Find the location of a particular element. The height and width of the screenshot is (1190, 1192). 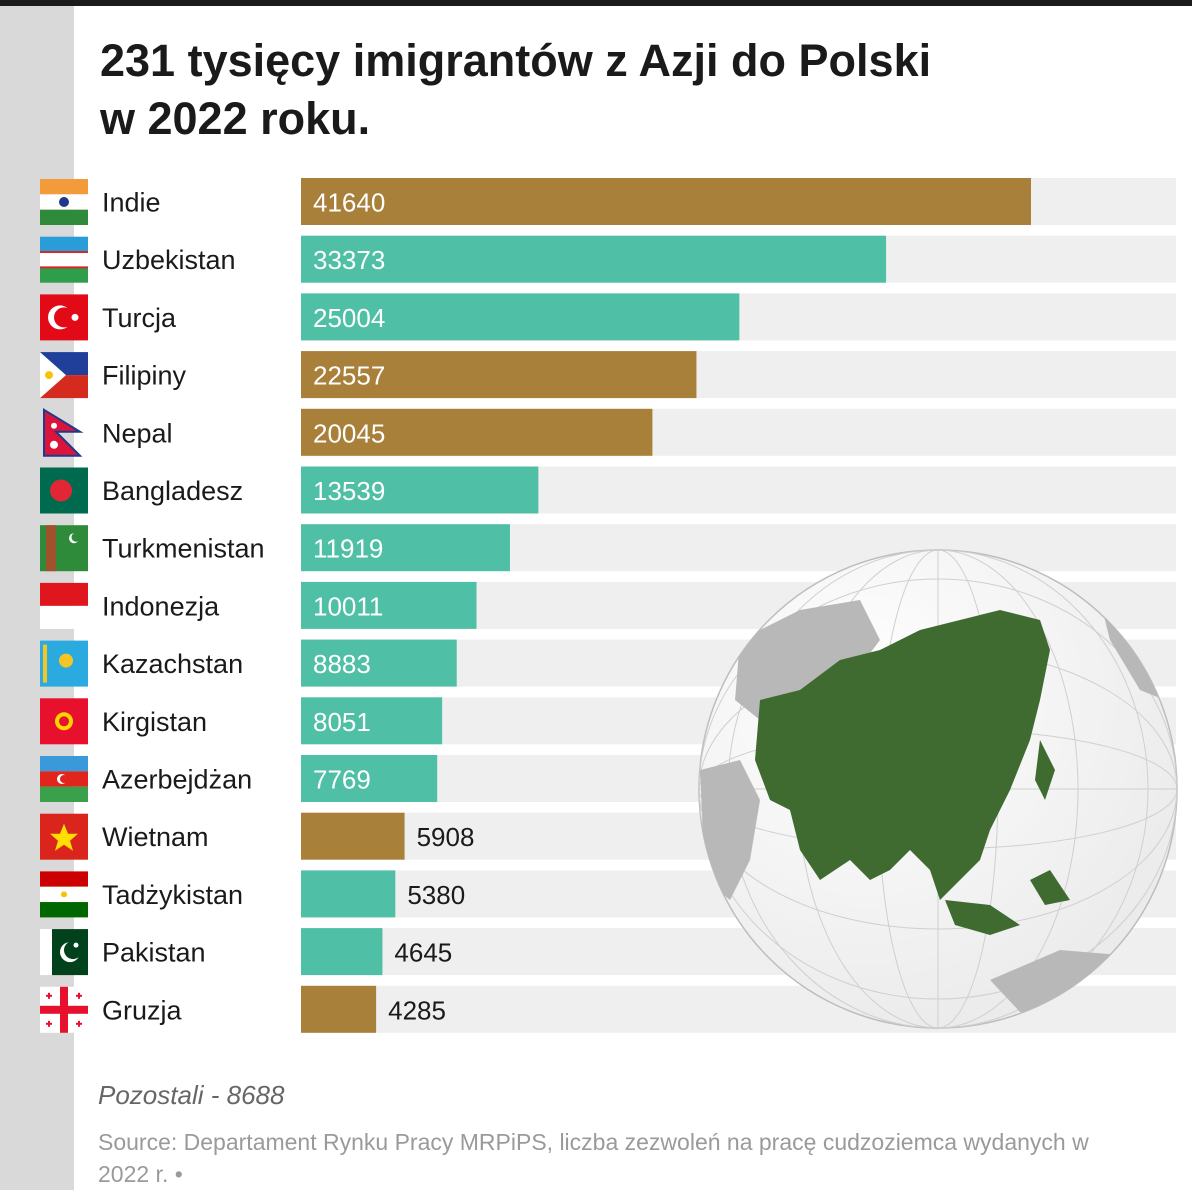

azerbaijan-flag-icon is located at coordinates (64, 779).